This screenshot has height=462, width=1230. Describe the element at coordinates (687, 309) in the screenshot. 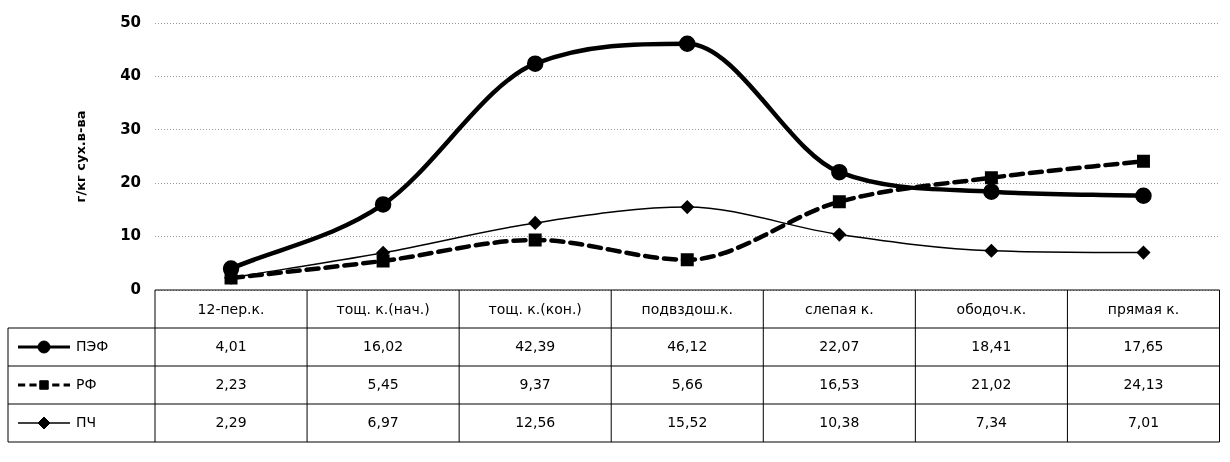

I see `x-tick-label: подвздош.к.` at that location.